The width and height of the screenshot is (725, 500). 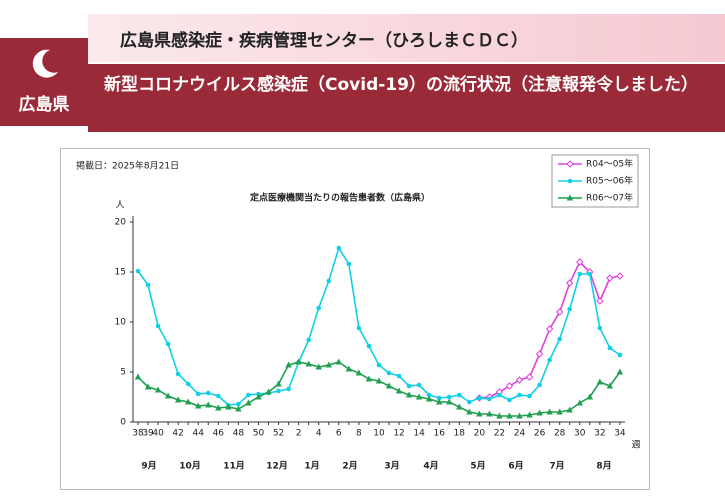 What do you see at coordinates (406, 98) in the screenshot?
I see `title-band: 新型コロナウイルス感染症（Covid-19）の流行状況（注意報発令しました）` at bounding box center [406, 98].